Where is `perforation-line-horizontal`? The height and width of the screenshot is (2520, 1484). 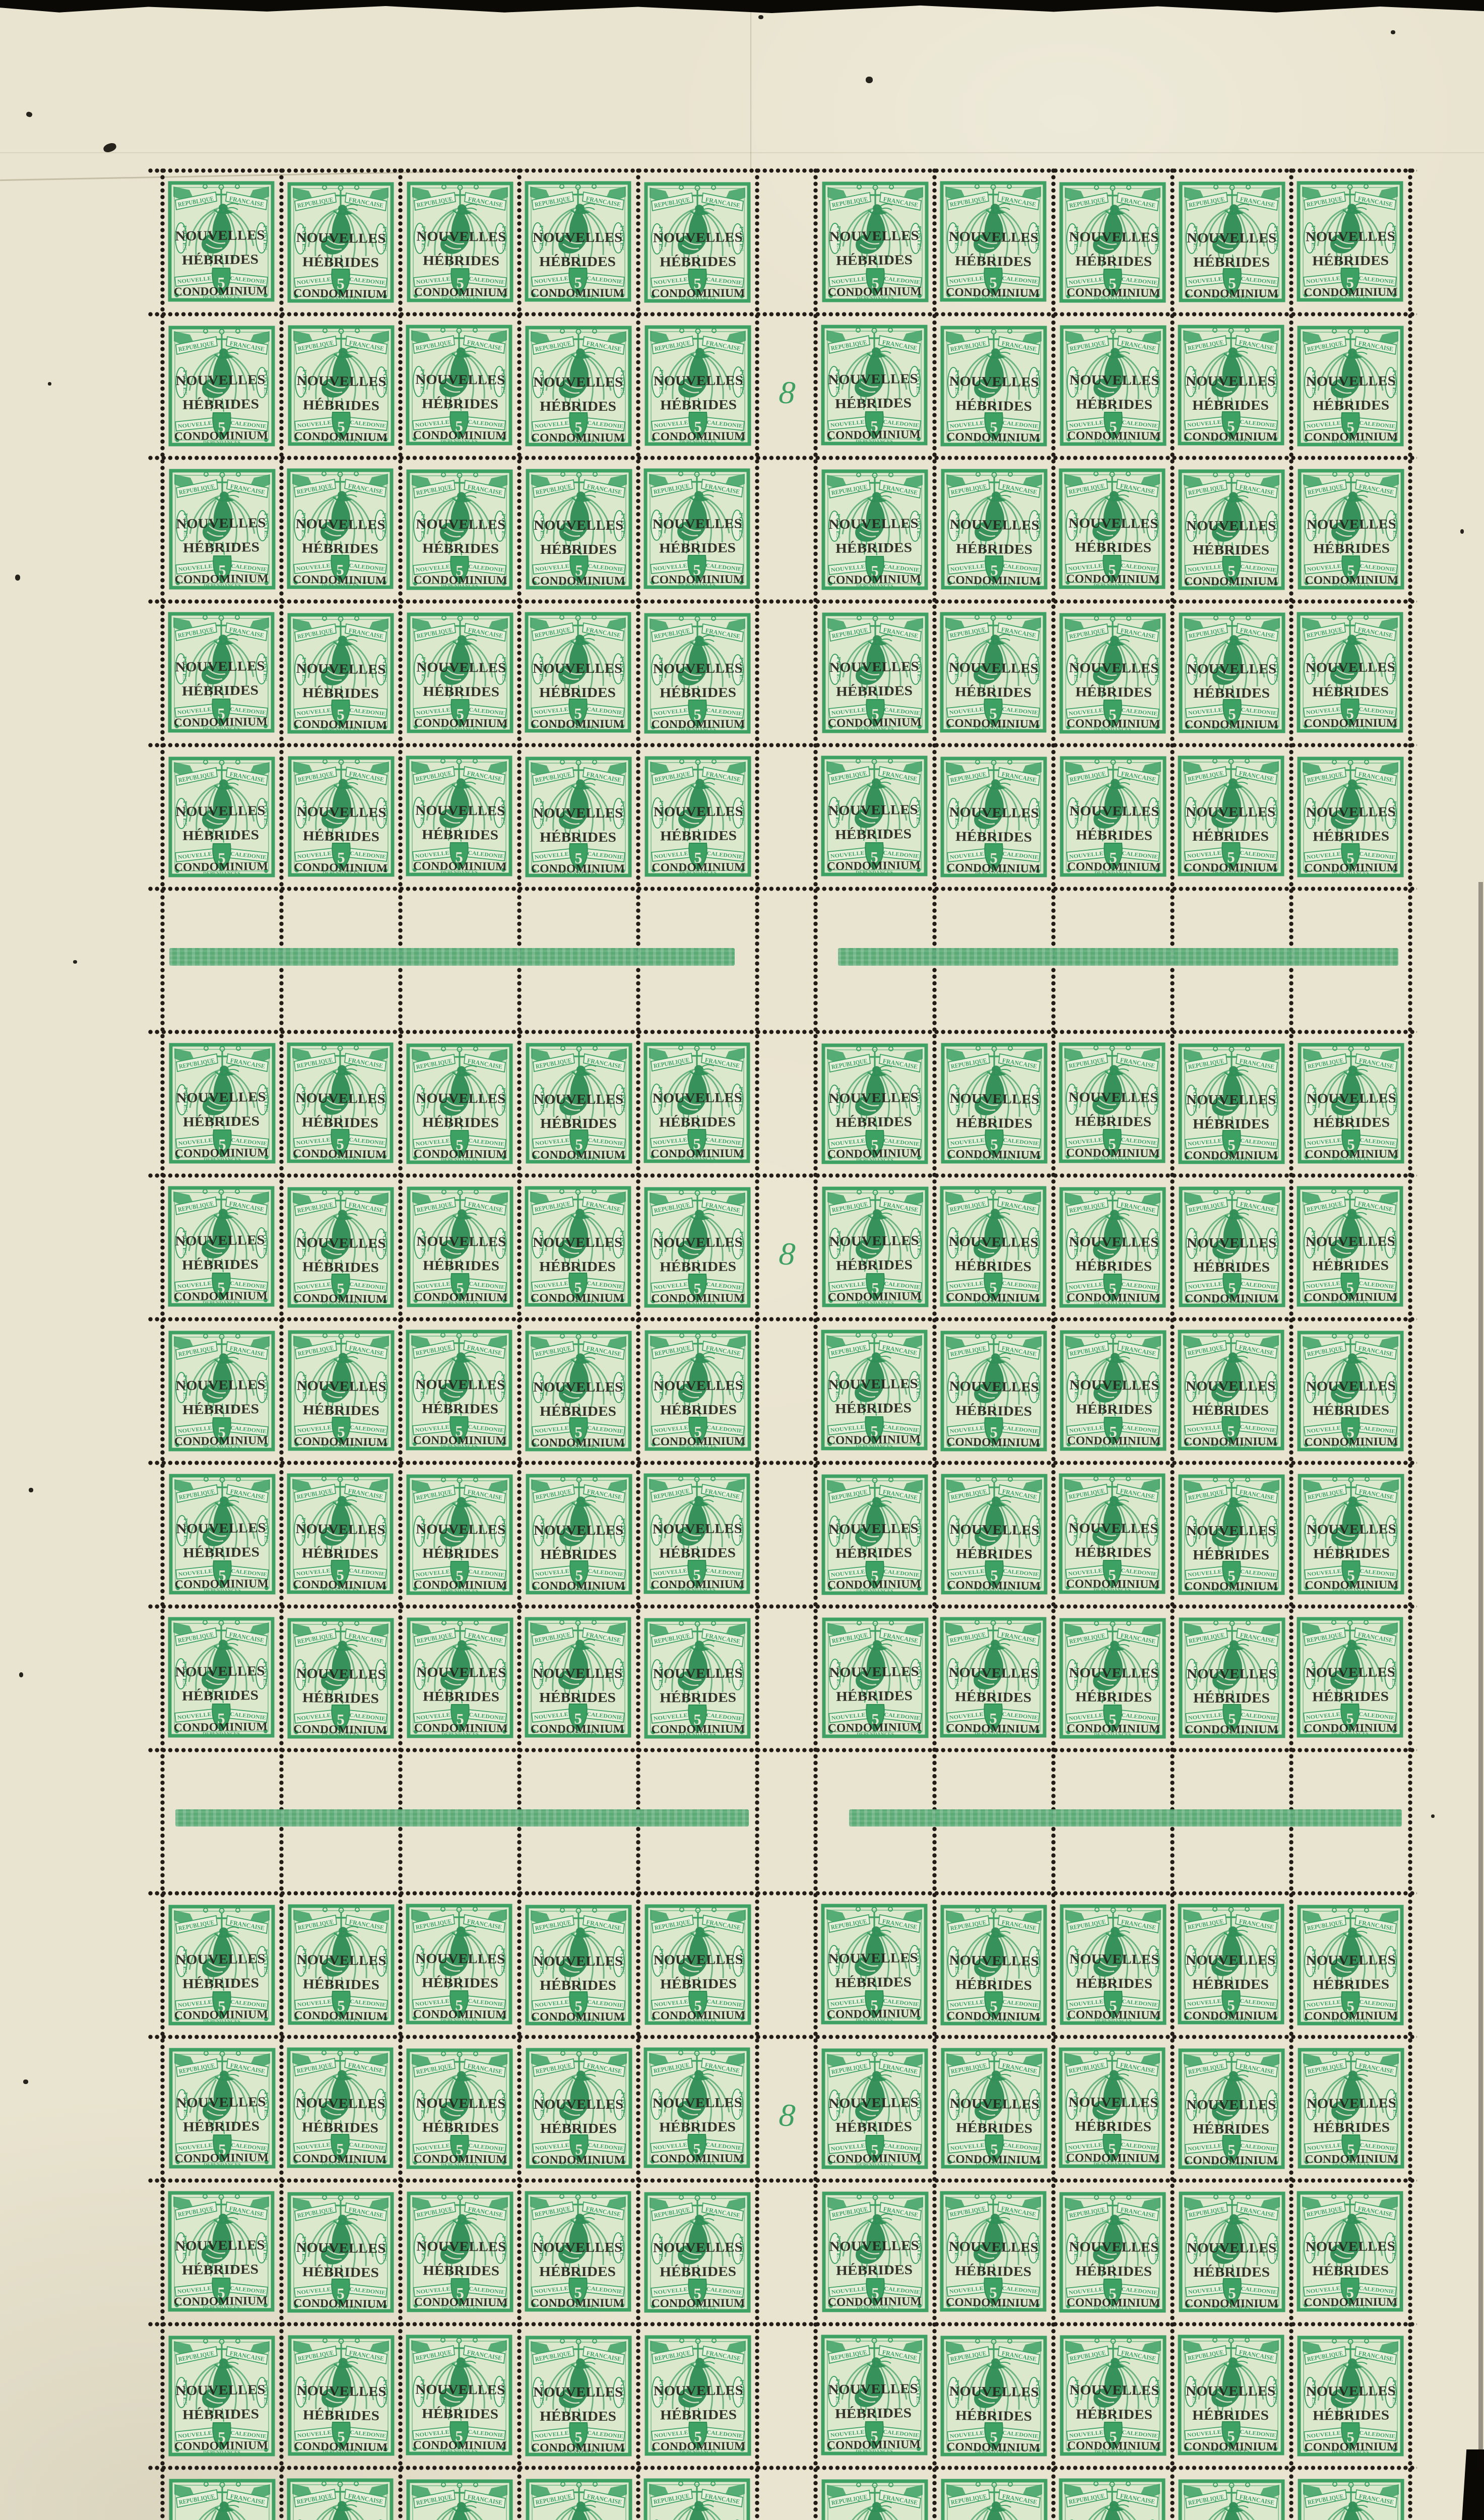
perforation-line-horizontal is located at coordinates (782, 2468).